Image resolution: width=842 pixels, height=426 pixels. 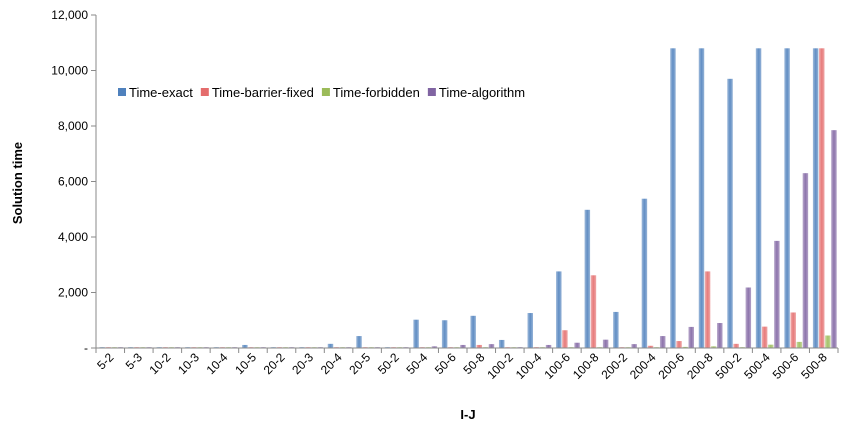 I want to click on legend-swatch-time-barrier-fixed, so click(x=204, y=92).